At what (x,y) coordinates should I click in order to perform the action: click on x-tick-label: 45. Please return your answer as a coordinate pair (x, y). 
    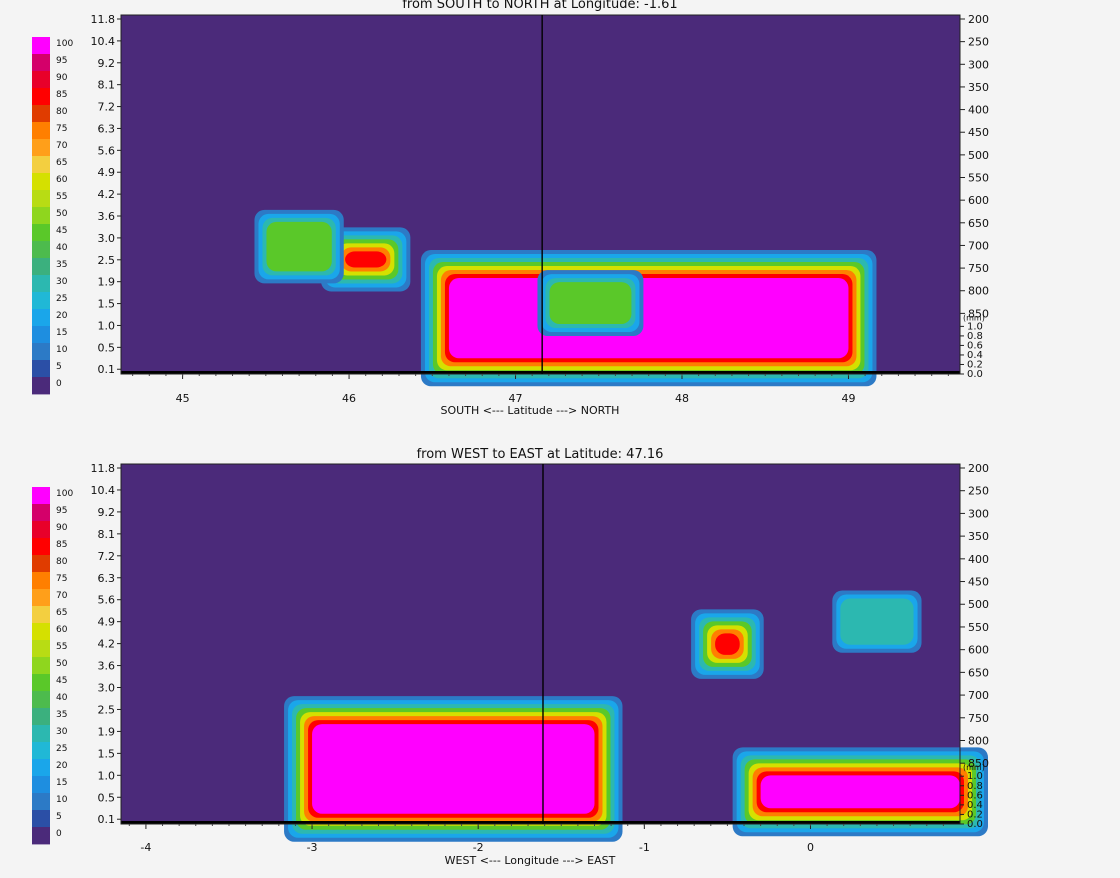
    Looking at the image, I should click on (183, 398).